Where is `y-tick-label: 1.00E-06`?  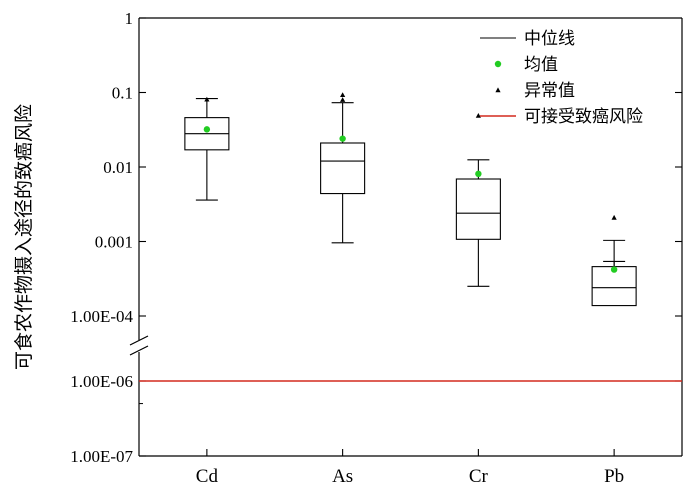 y-tick-label: 1.00E-06 is located at coordinates (101, 381).